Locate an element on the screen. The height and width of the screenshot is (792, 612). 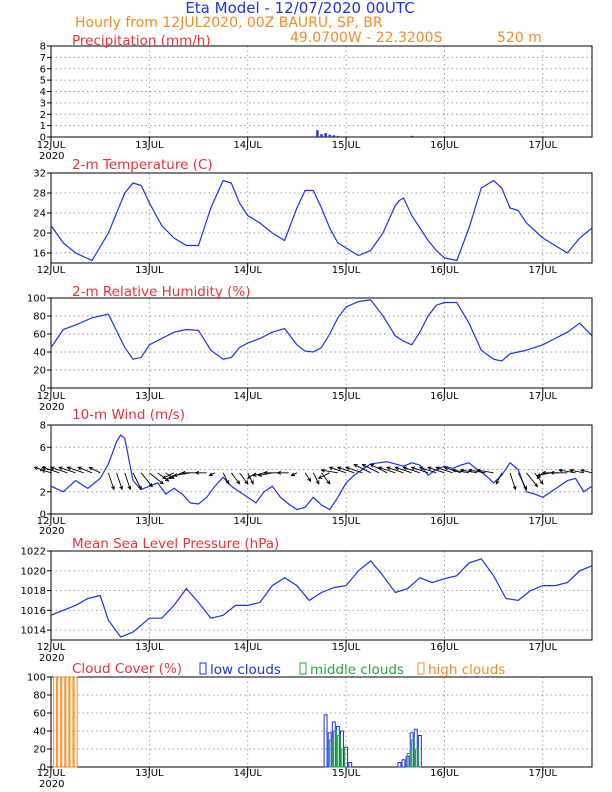
panel-title: Mean Sea Level Pressure (hPa) is located at coordinates (175, 544).